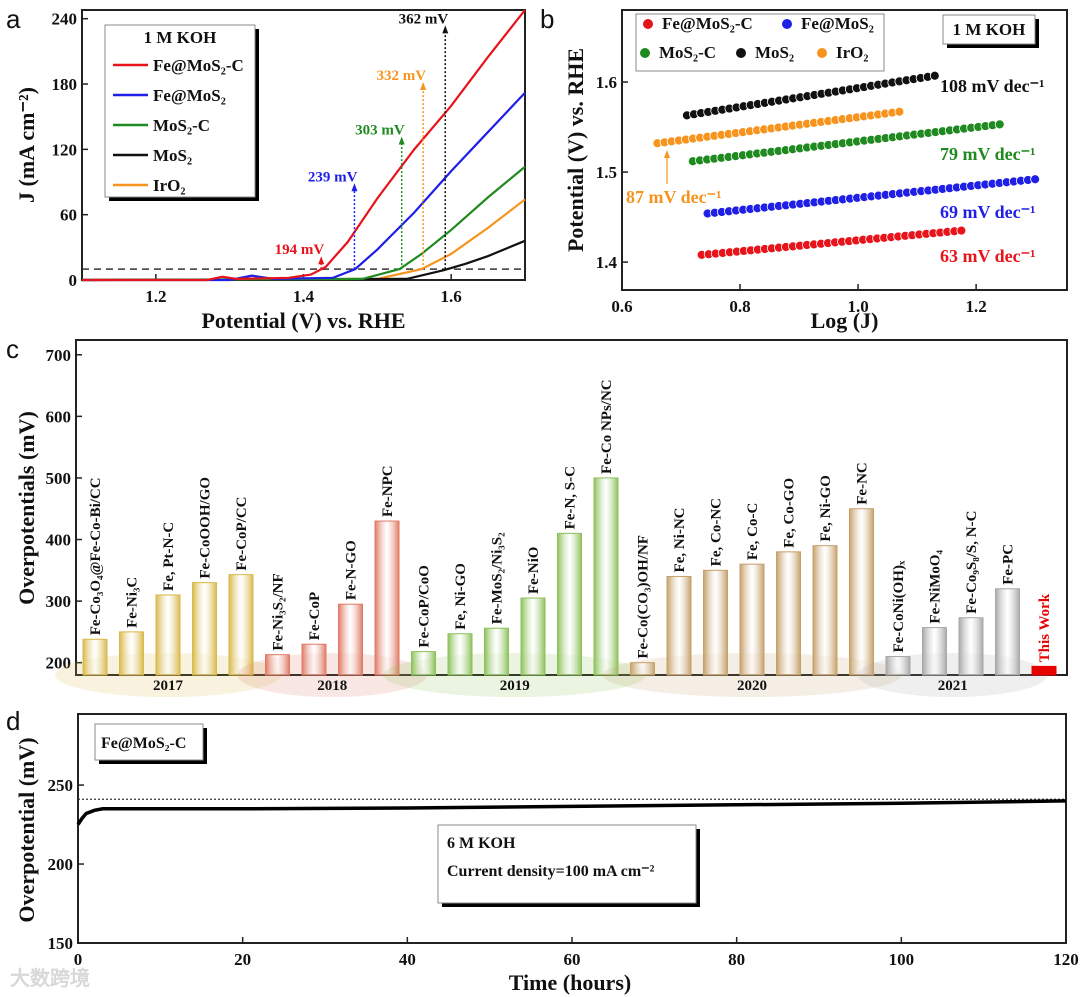  What do you see at coordinates (59, 601) in the screenshot?
I see `y-tick-label: 300` at bounding box center [59, 601].